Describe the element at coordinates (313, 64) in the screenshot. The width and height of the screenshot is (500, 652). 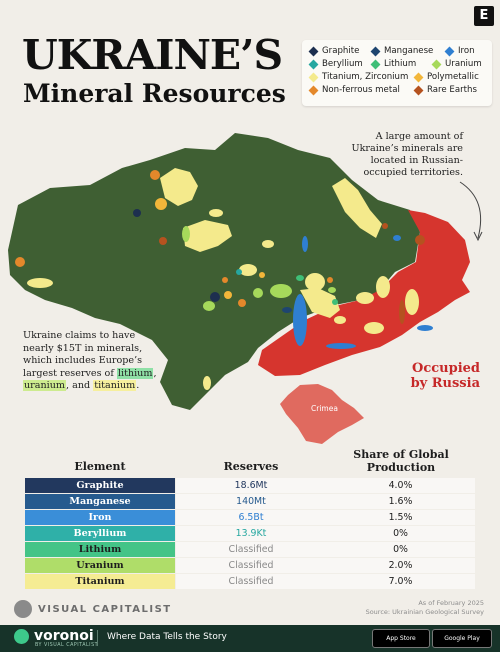
I see `beryllium-swatch-icon` at that location.